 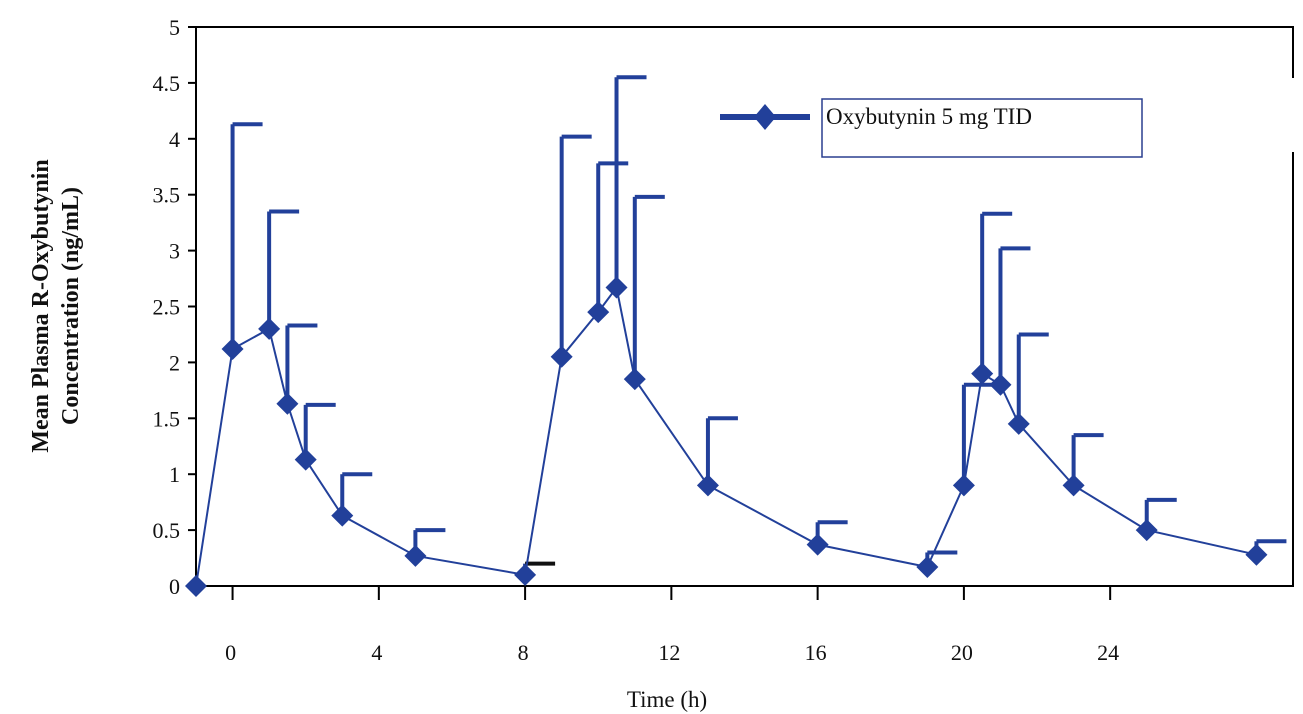 I want to click on y-tick-label: 3, so click(x=174, y=251).